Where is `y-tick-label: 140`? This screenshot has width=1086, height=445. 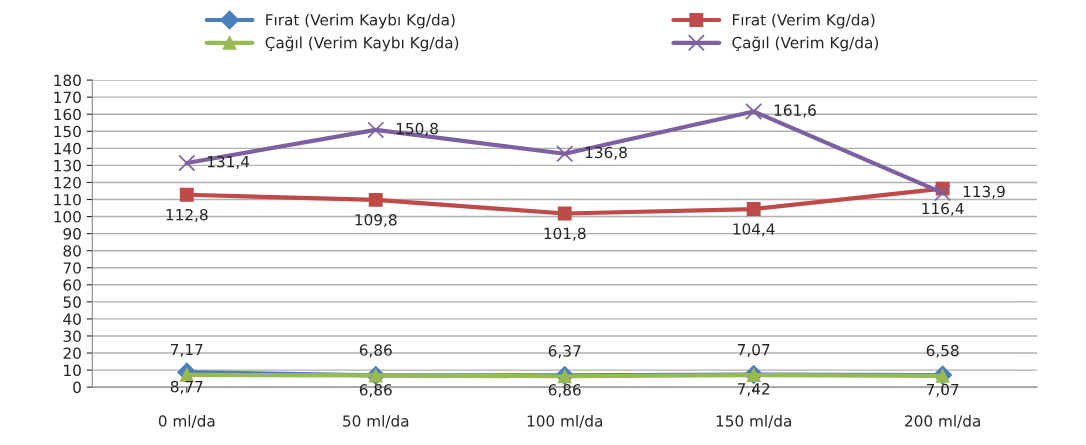
y-tick-label: 140 is located at coordinates (67, 148).